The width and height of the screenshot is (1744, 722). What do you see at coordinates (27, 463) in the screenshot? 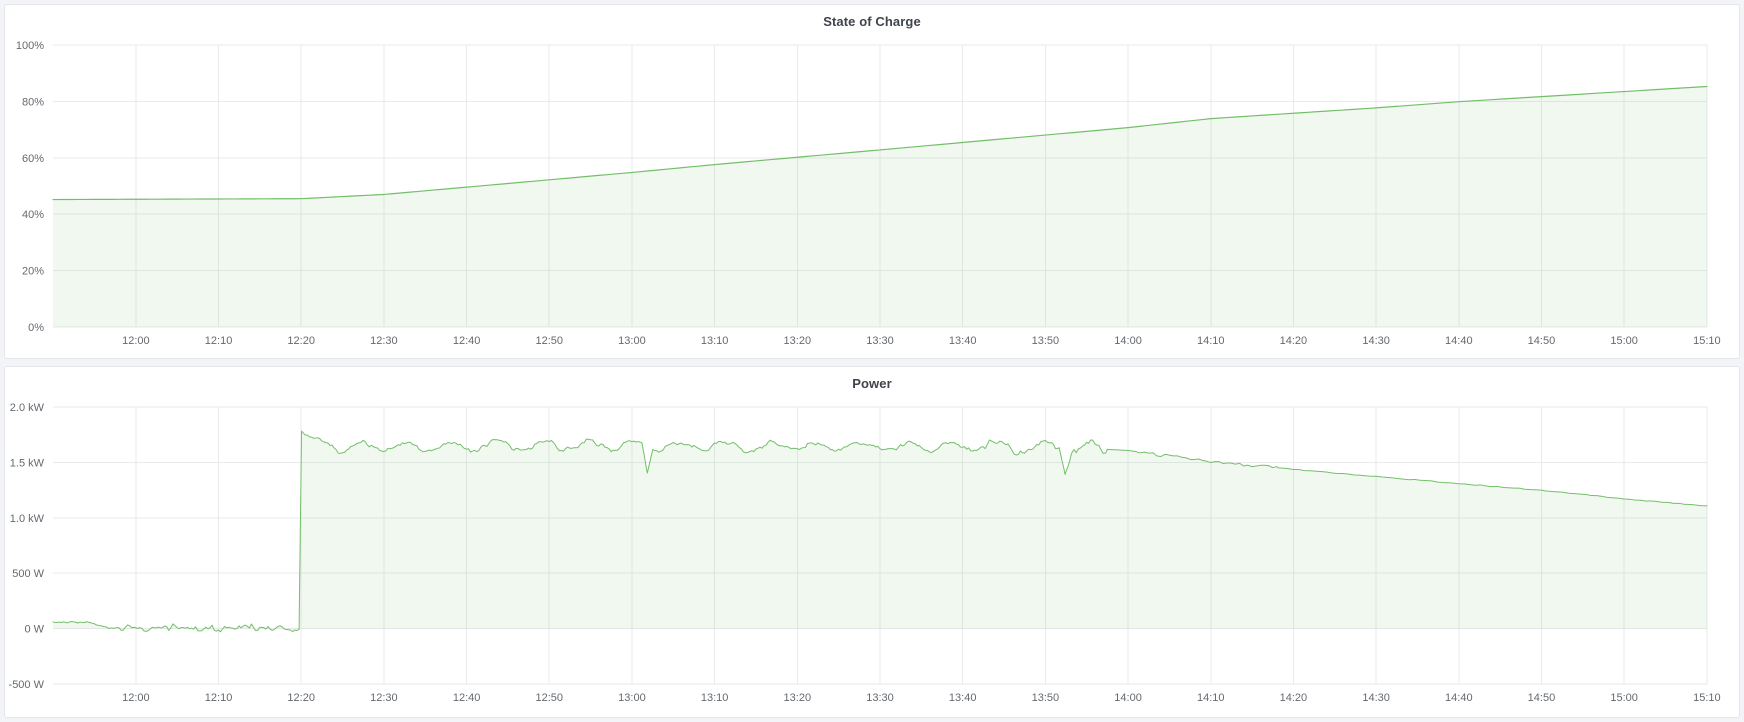
I see `y-tick-label: 1.5 kW` at bounding box center [27, 463].